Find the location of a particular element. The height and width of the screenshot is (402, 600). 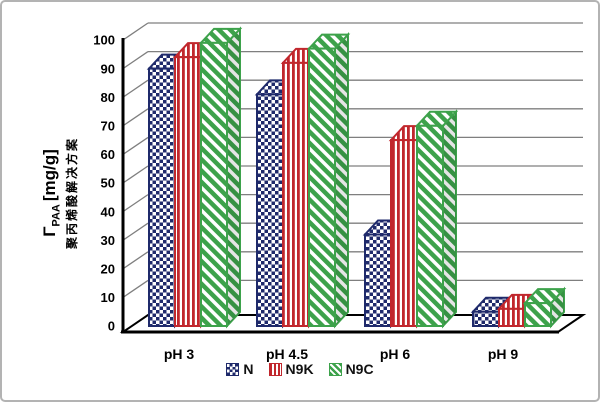

y-tick-label: 70 is located at coordinates (108, 126).